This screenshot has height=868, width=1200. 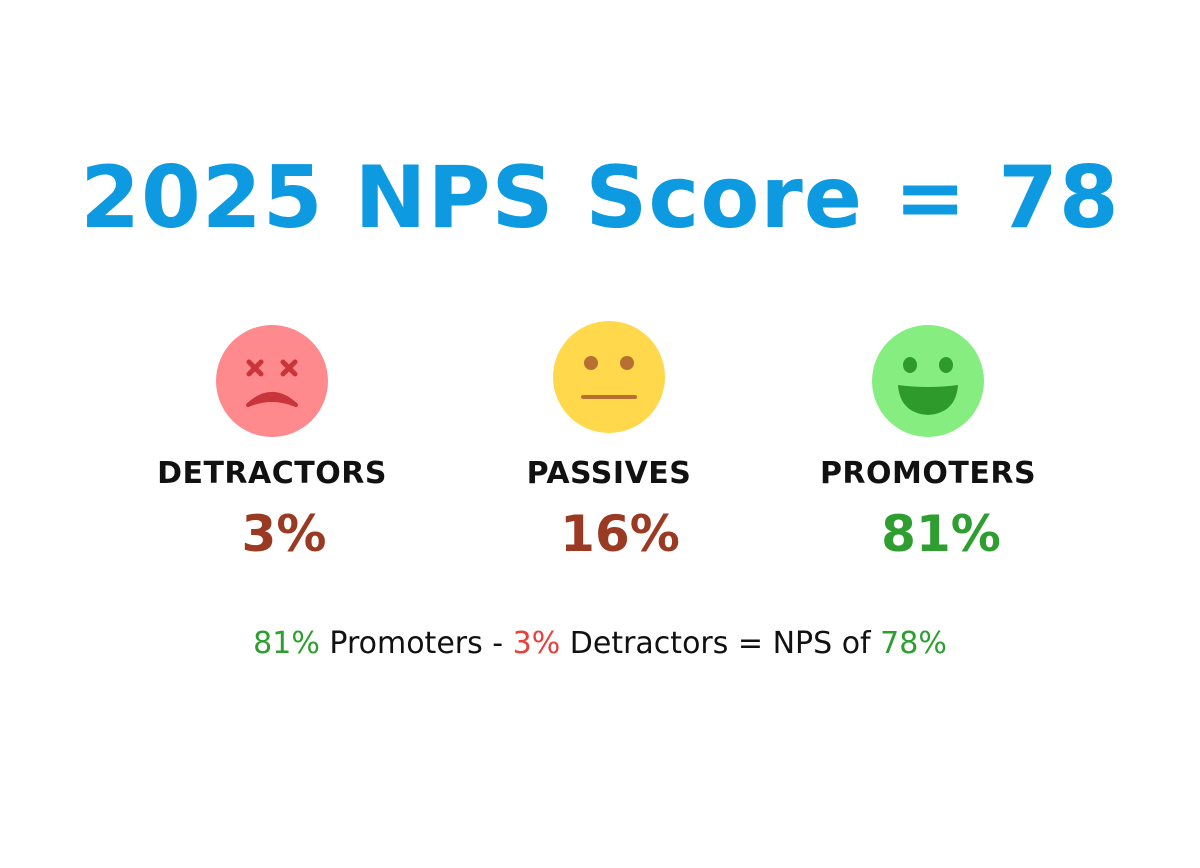 What do you see at coordinates (913, 643) in the screenshot?
I see `formula-result-percent: 78%` at bounding box center [913, 643].